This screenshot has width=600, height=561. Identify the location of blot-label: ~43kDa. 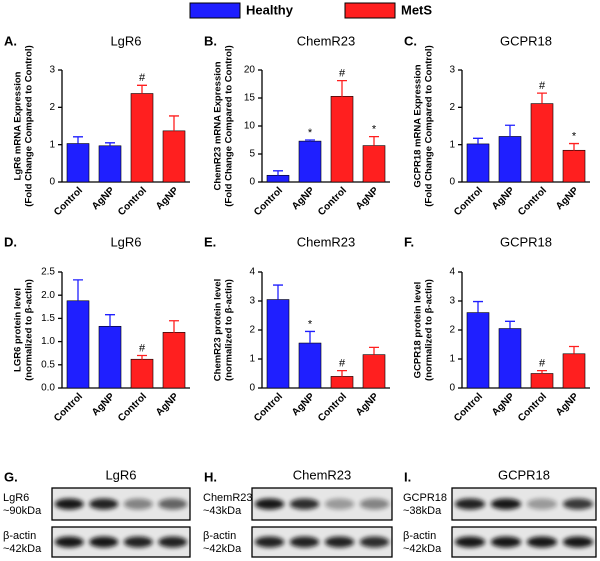
(222, 511).